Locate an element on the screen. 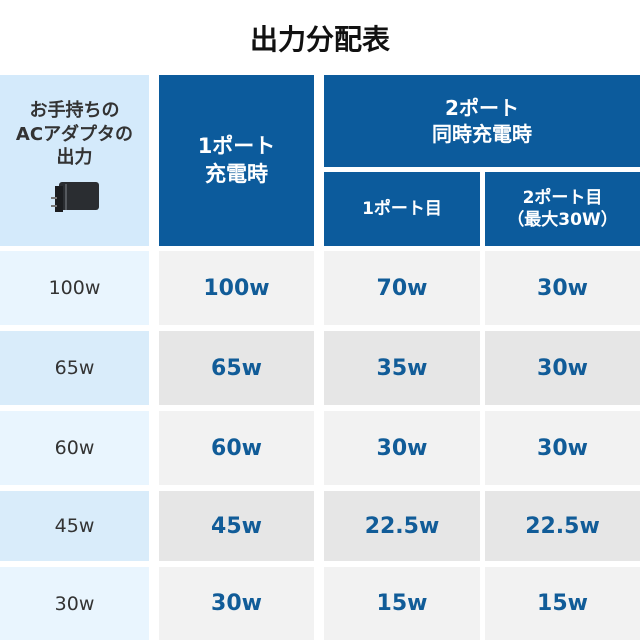 The height and width of the screenshot is (640, 640). table-cell-port1: 30w is located at coordinates (402, 448).